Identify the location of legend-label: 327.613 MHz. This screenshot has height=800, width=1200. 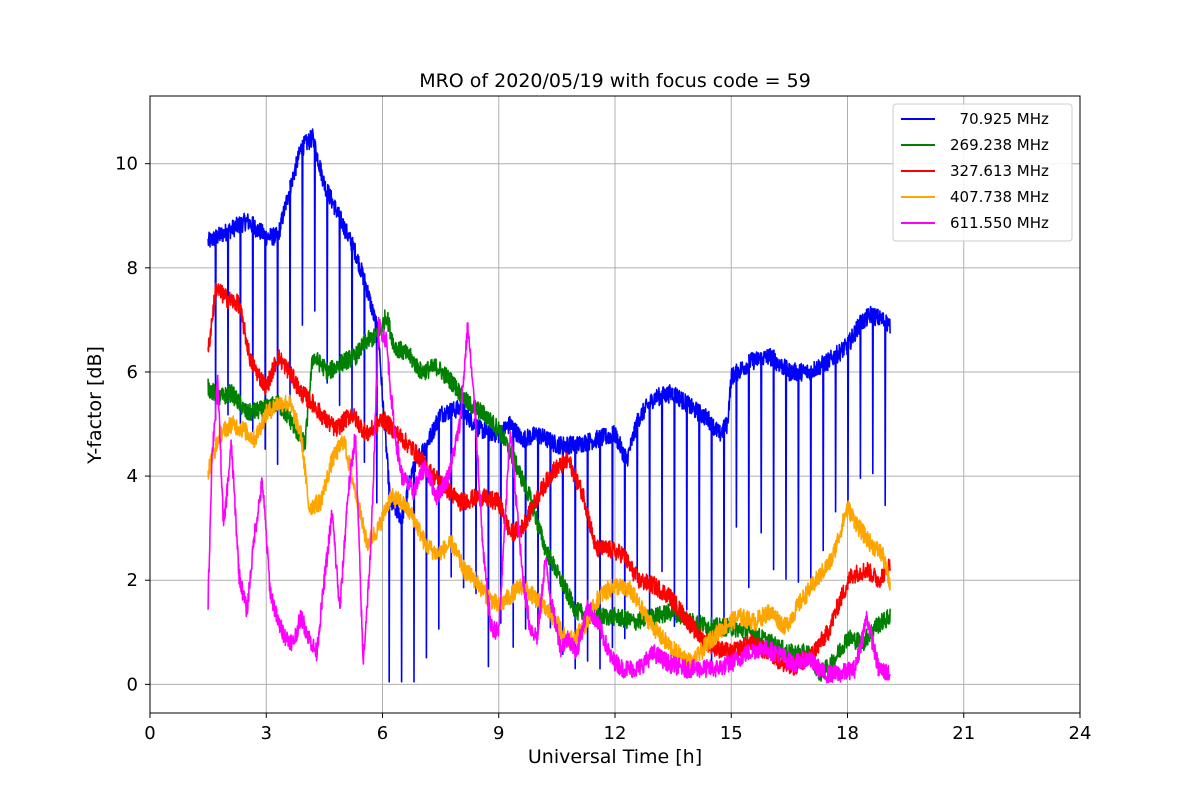
(999, 171).